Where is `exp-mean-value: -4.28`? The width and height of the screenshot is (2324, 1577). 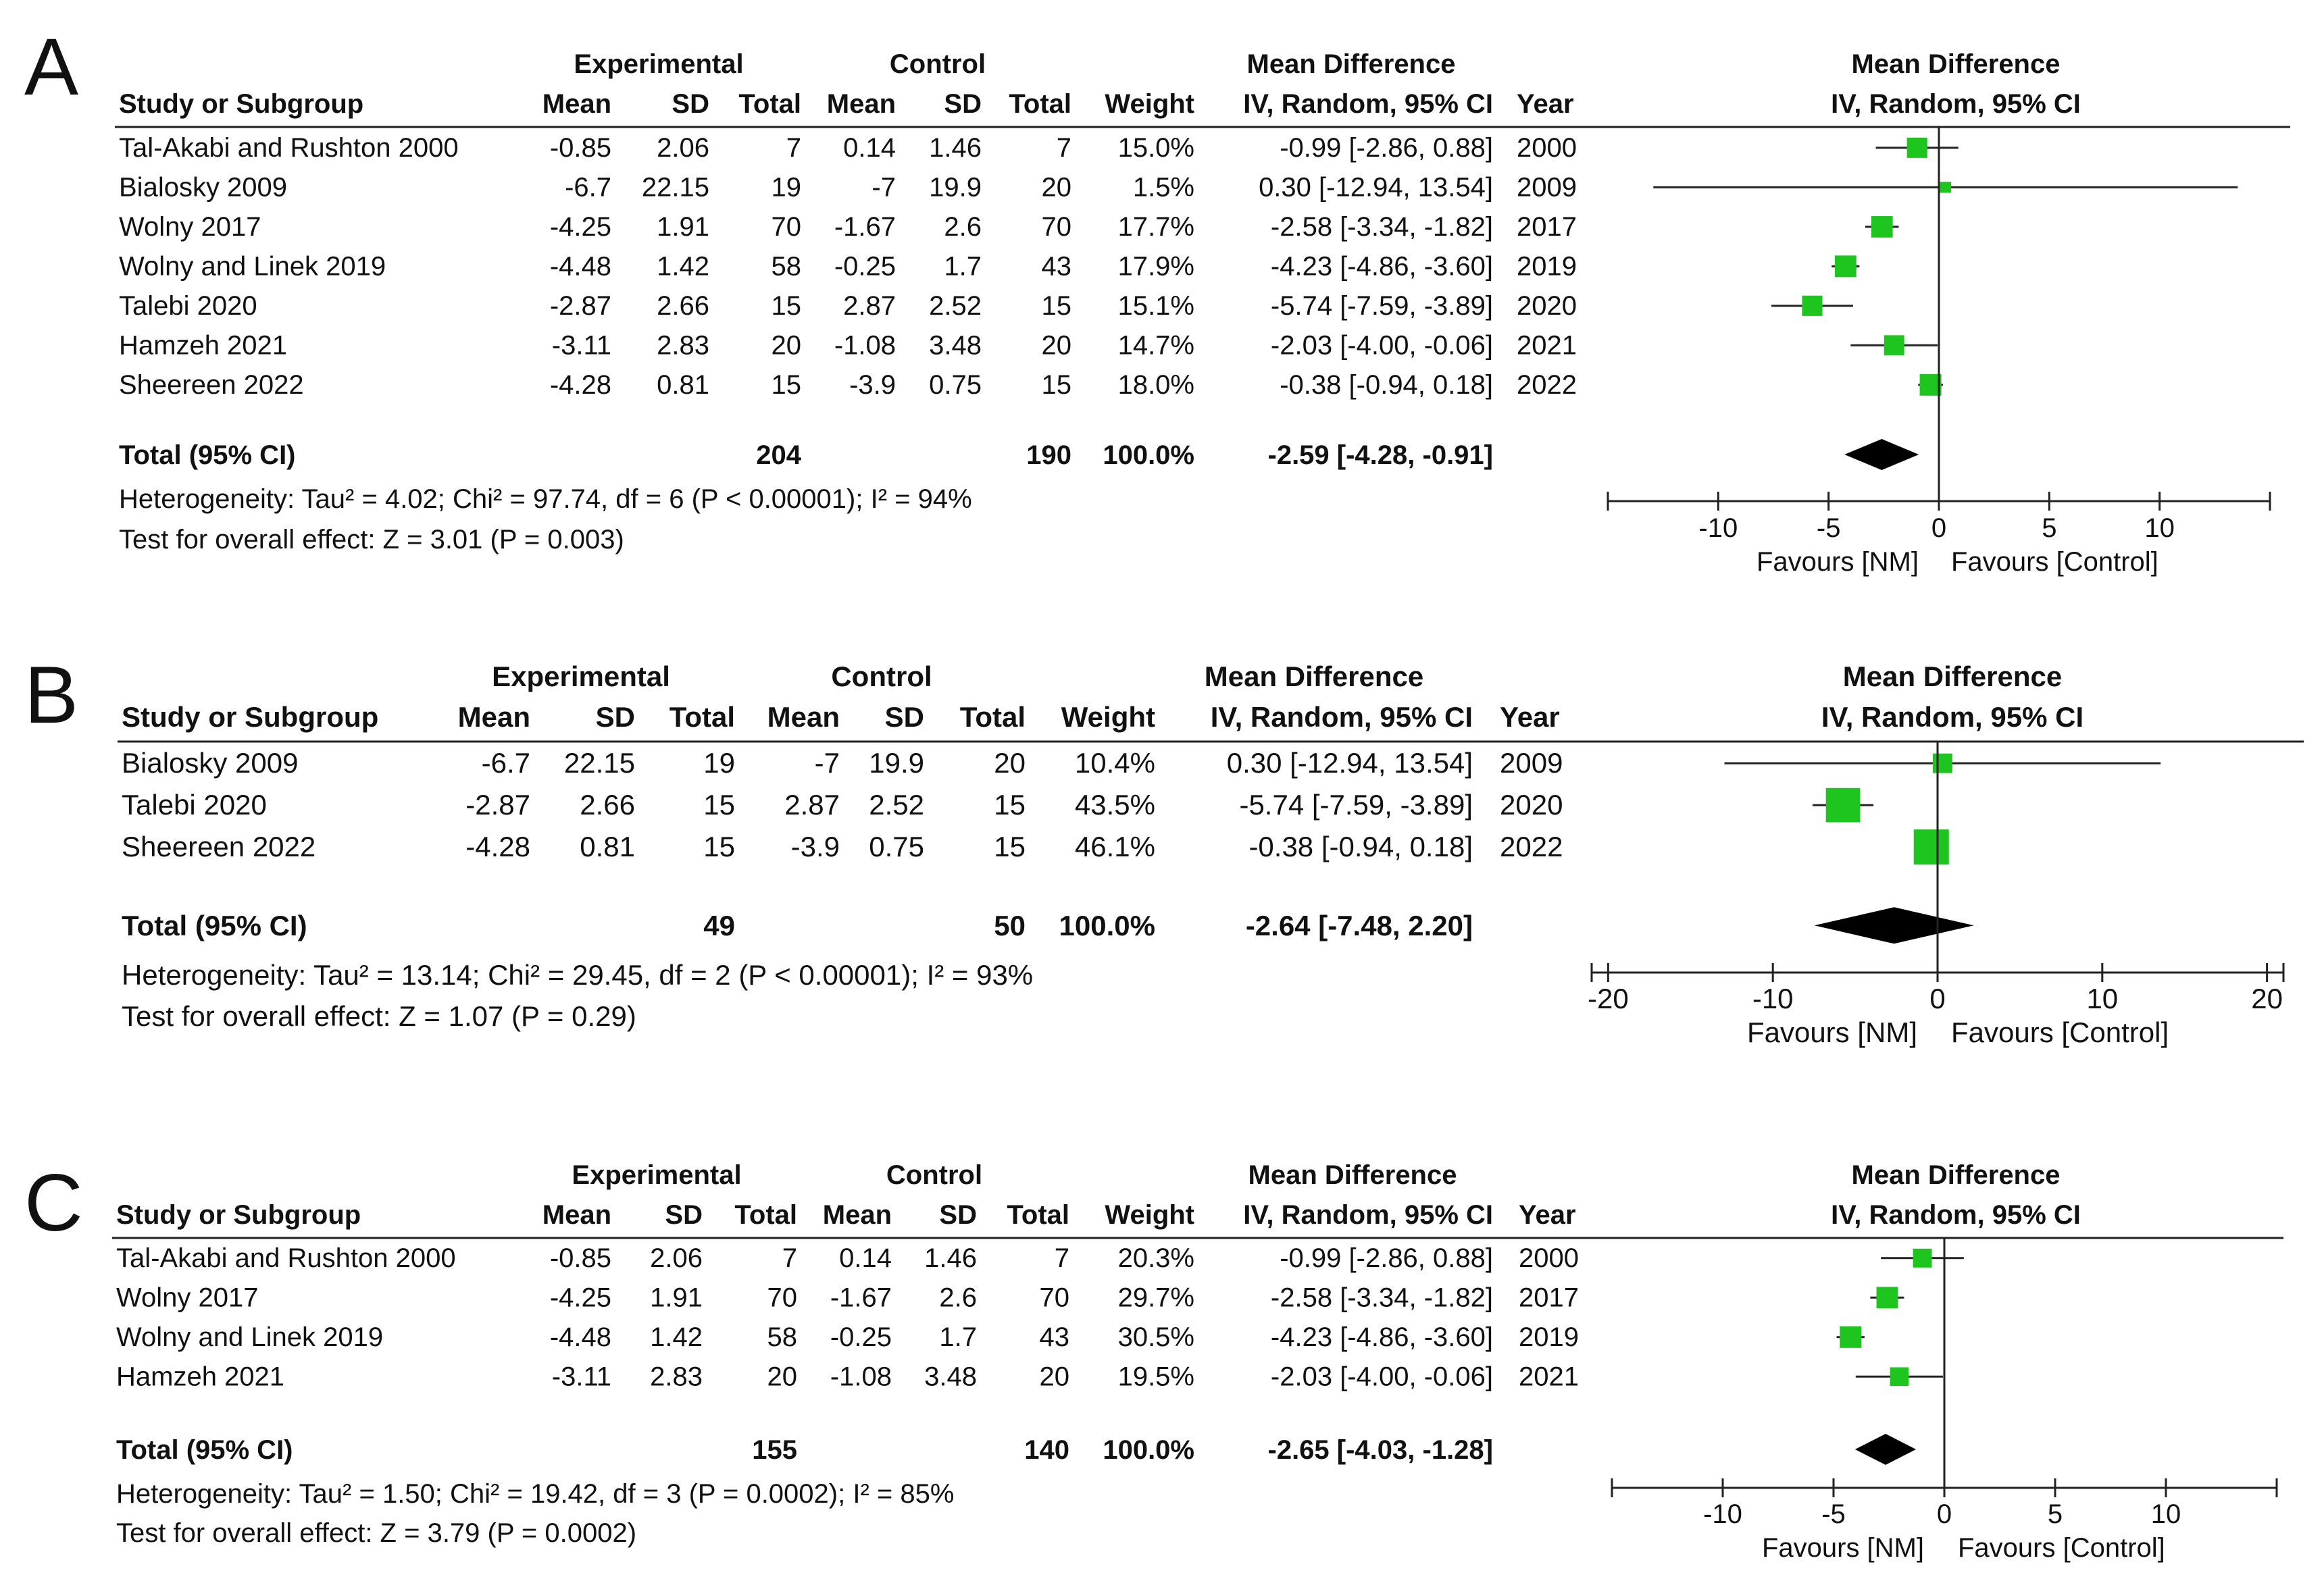
exp-mean-value: -4.28 is located at coordinates (580, 385).